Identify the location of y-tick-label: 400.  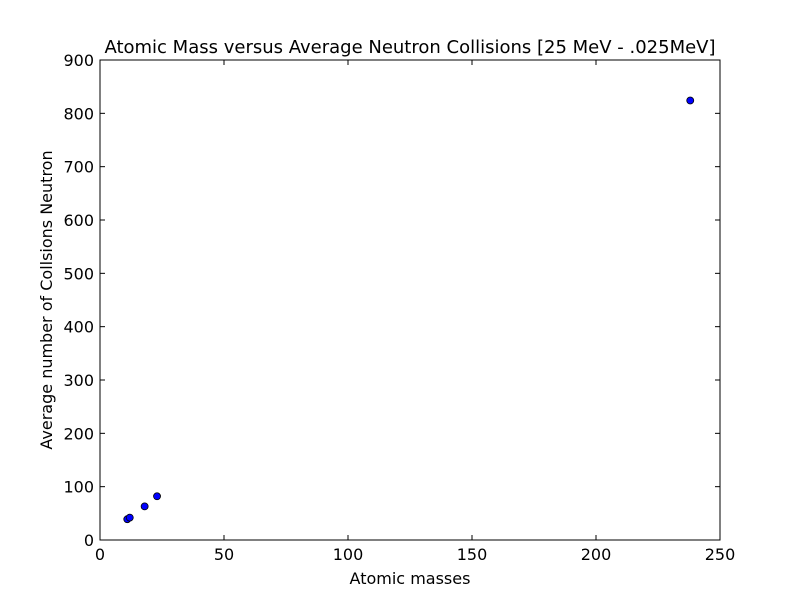
(78, 327).